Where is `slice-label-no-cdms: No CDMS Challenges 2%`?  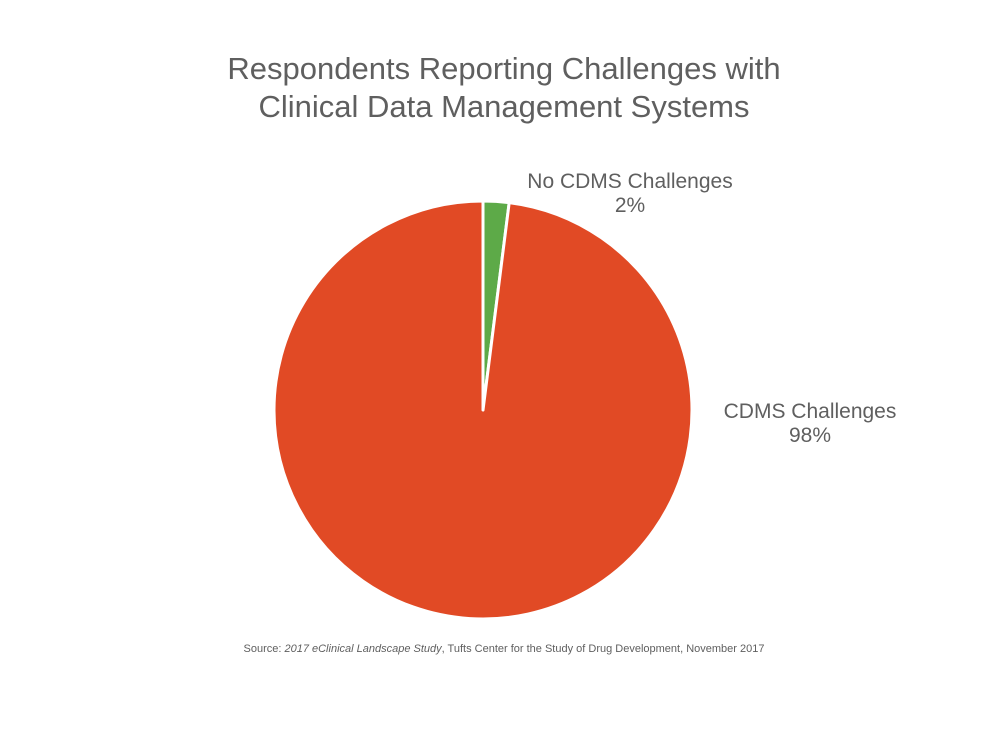
slice-label-no-cdms: No CDMS Challenges 2% is located at coordinates (630, 194).